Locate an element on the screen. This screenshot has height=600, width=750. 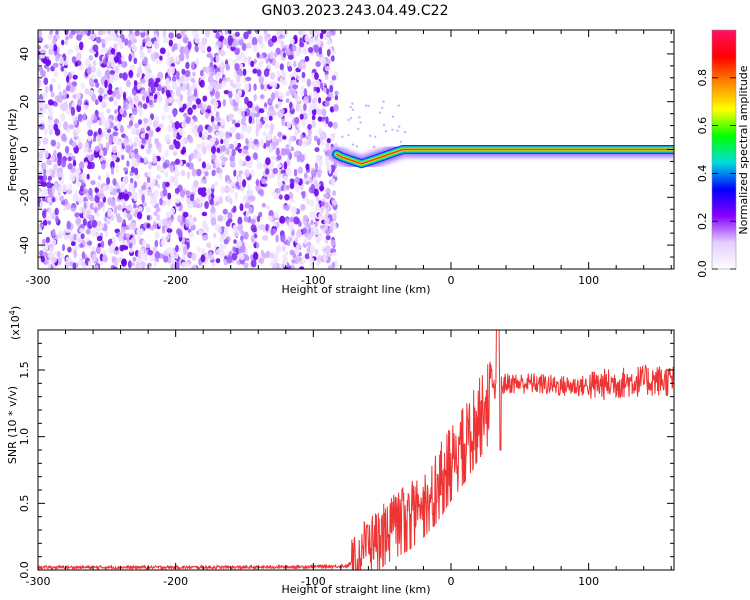
spectrogram-signal-band is located at coordinates (500, 156).